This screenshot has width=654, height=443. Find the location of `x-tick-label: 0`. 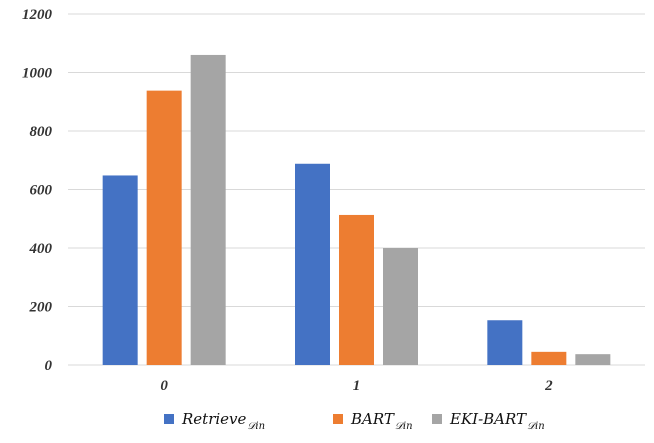

x-tick-label: 0 is located at coordinates (164, 386).